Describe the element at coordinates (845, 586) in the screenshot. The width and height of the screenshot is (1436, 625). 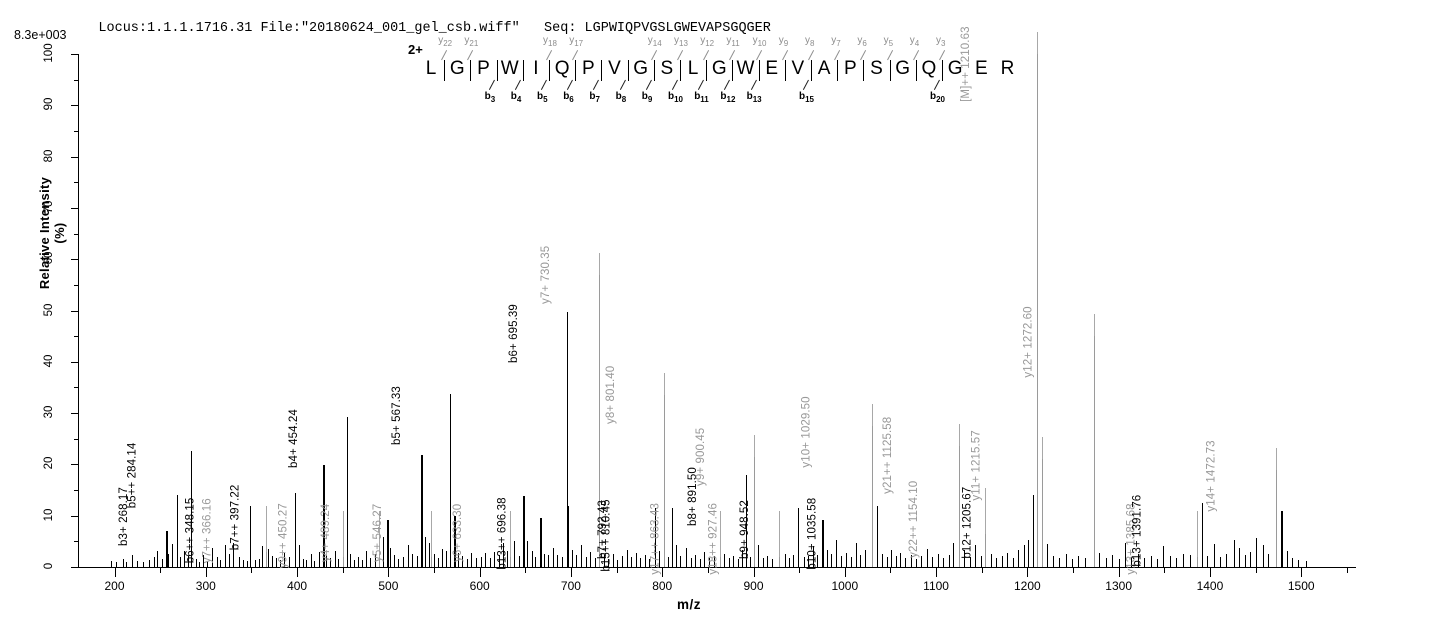
I see `x-axis-tick-label: 1000` at that location.